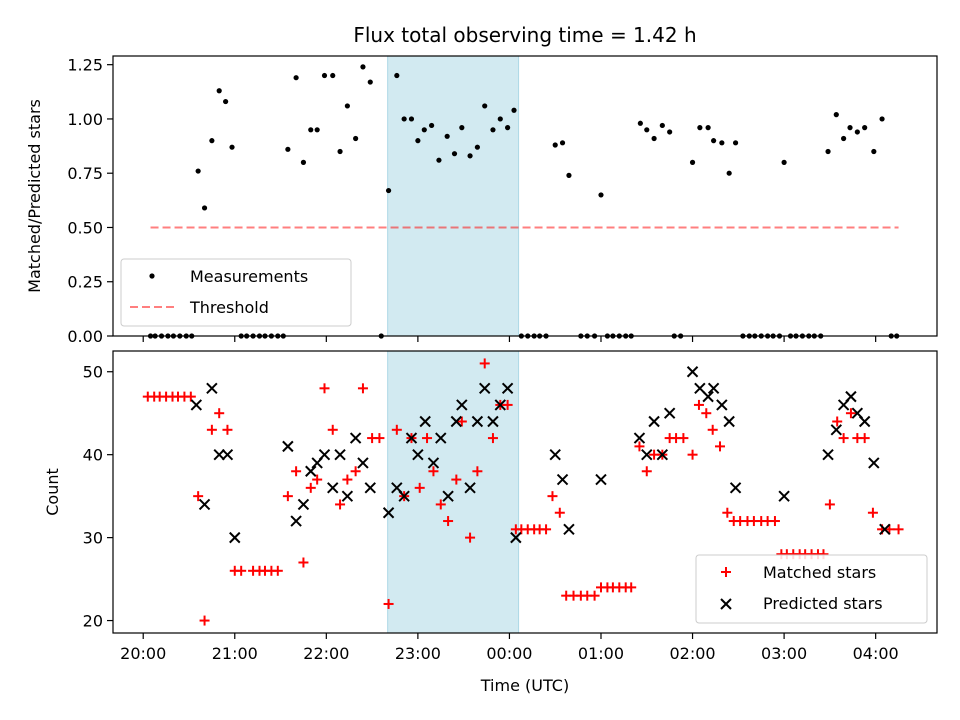 Image resolution: width=960 pixels, height=720 pixels. I want to click on x-tick-label: 01:00, so click(601, 653).